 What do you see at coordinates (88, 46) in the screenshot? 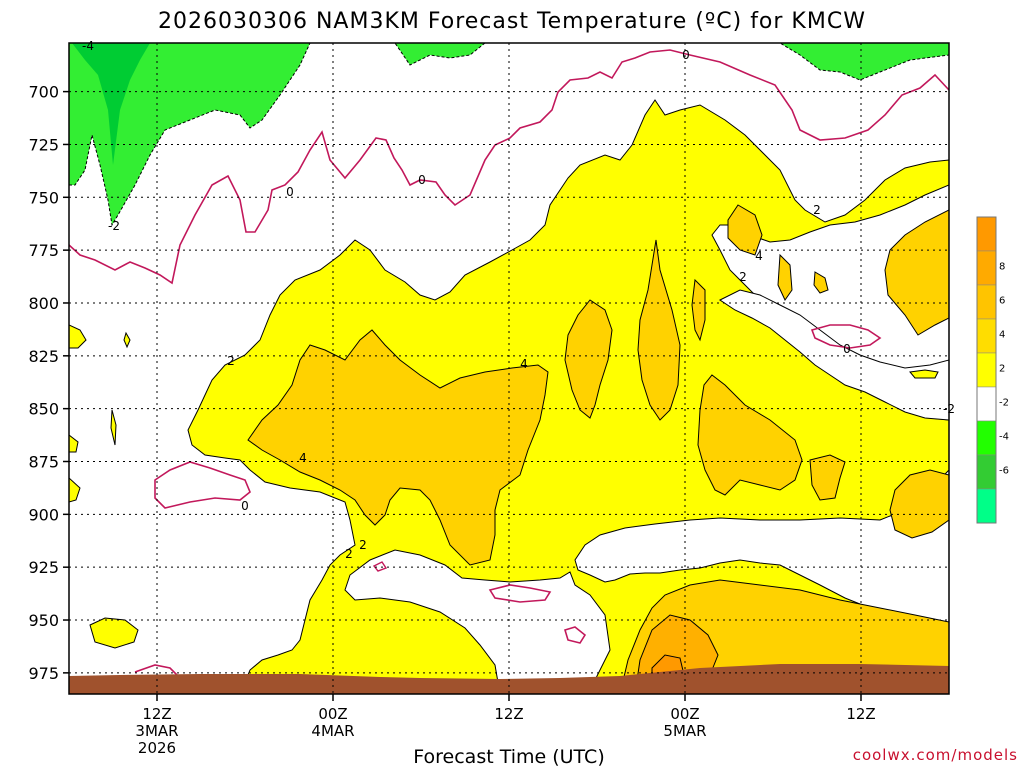
I see `contour-label: -4` at bounding box center [88, 46].